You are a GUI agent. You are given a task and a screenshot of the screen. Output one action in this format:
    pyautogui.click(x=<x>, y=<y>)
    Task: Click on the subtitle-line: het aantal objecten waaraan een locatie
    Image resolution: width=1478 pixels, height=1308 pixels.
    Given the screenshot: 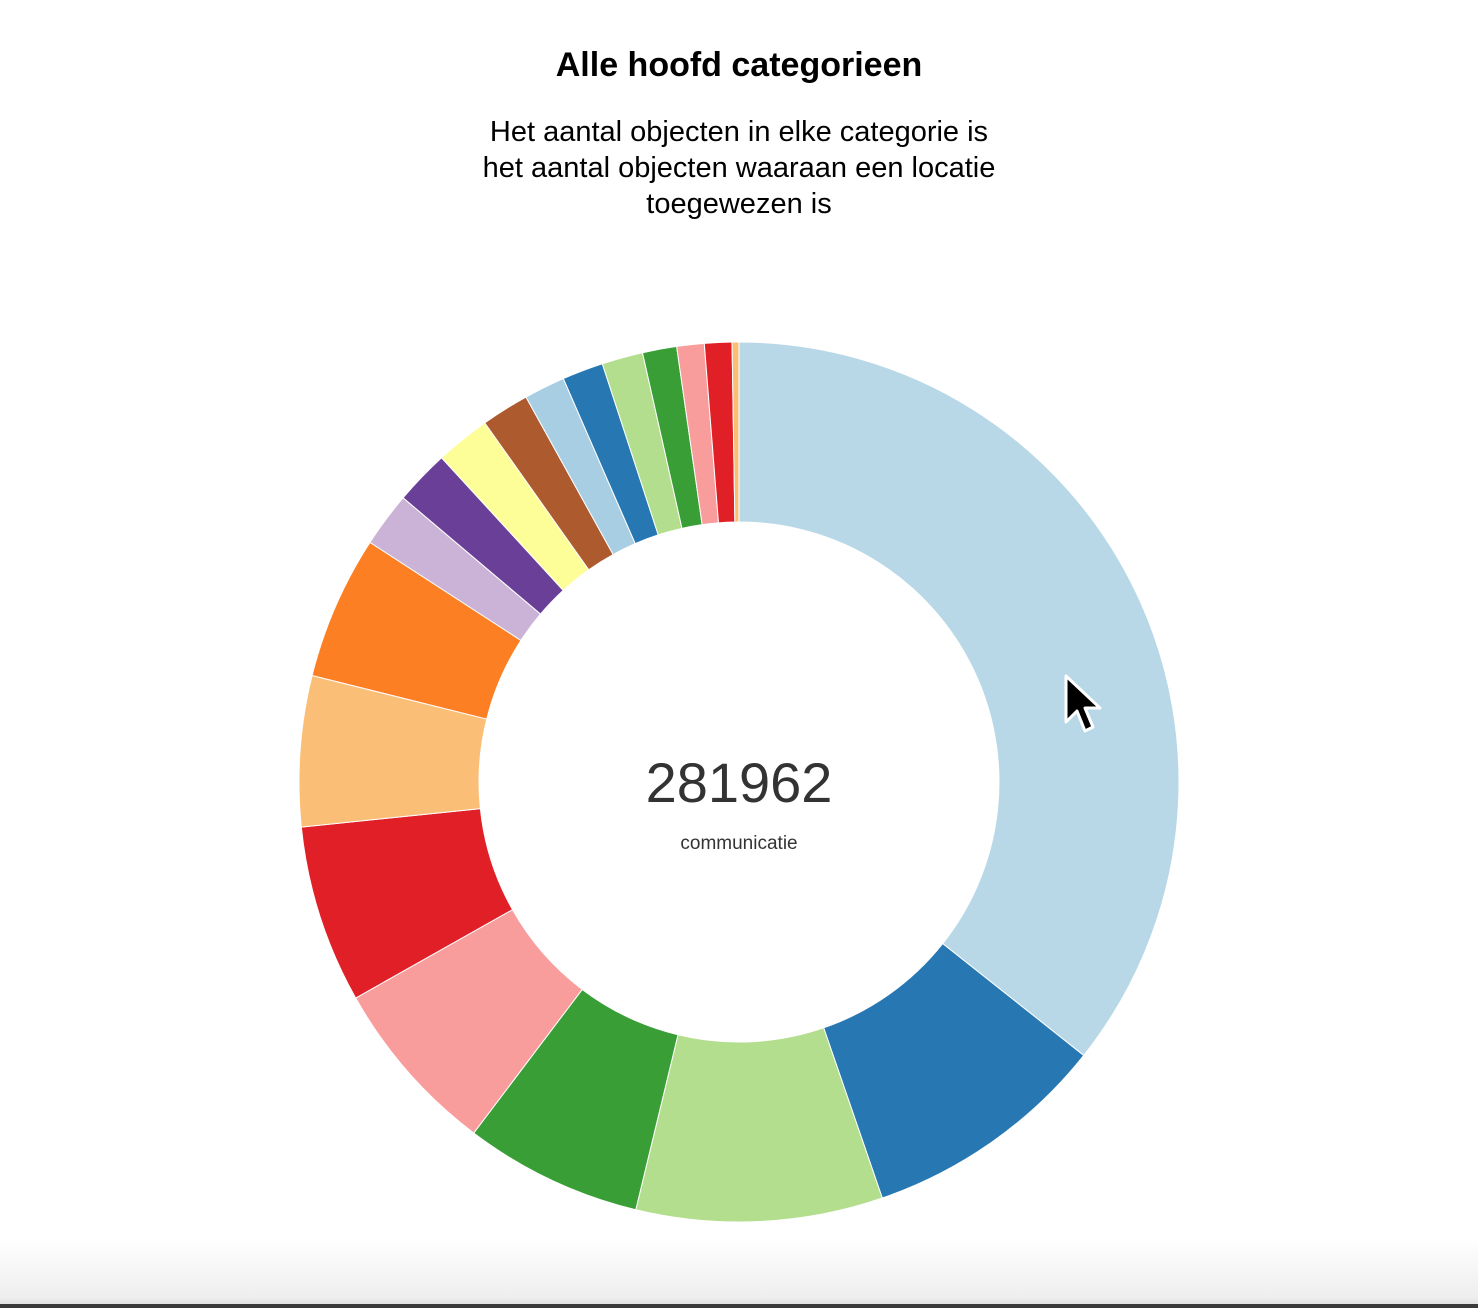 What is the action you would take?
    pyautogui.click(x=739, y=168)
    